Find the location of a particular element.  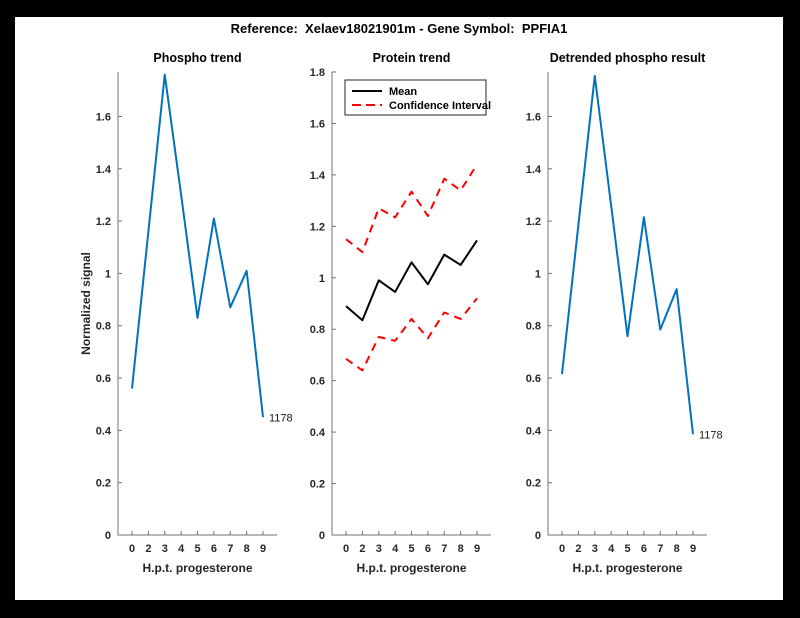

y-axis-label: Normalized signal is located at coordinates (86, 303).